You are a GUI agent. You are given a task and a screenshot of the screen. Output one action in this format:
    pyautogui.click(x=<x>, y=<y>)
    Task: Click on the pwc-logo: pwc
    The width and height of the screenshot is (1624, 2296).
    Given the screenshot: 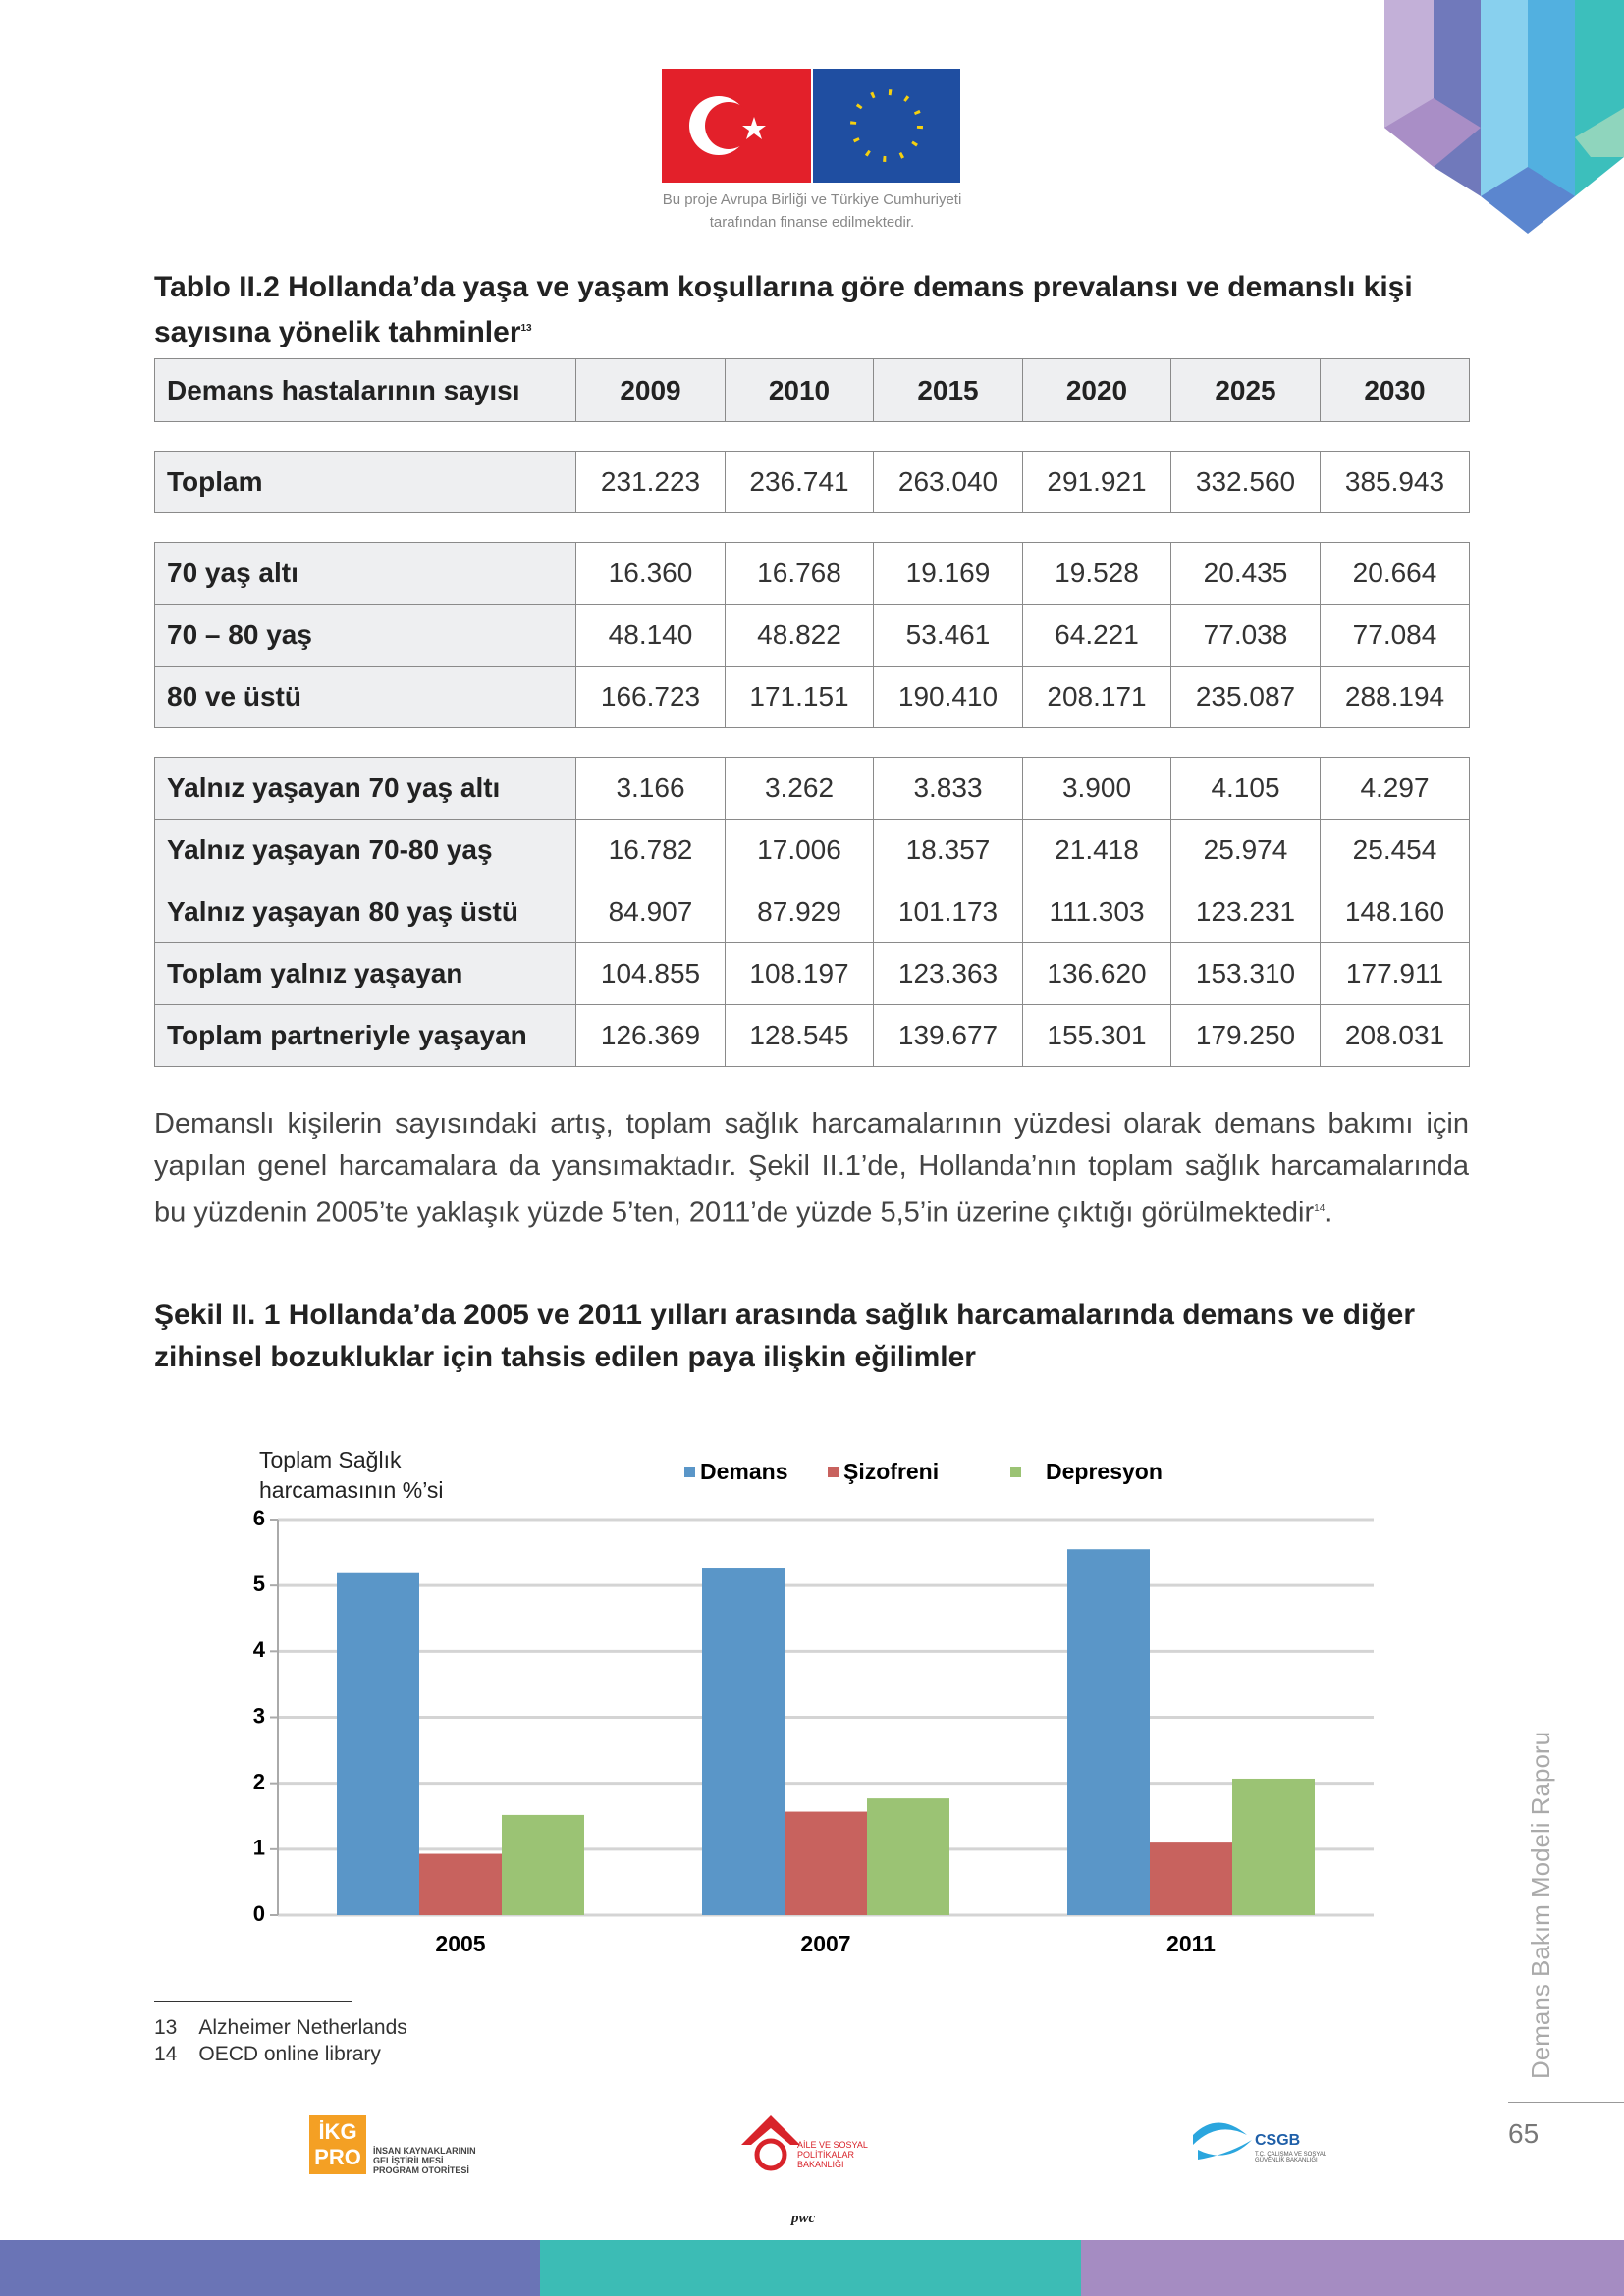 What is the action you would take?
    pyautogui.click(x=803, y=2219)
    